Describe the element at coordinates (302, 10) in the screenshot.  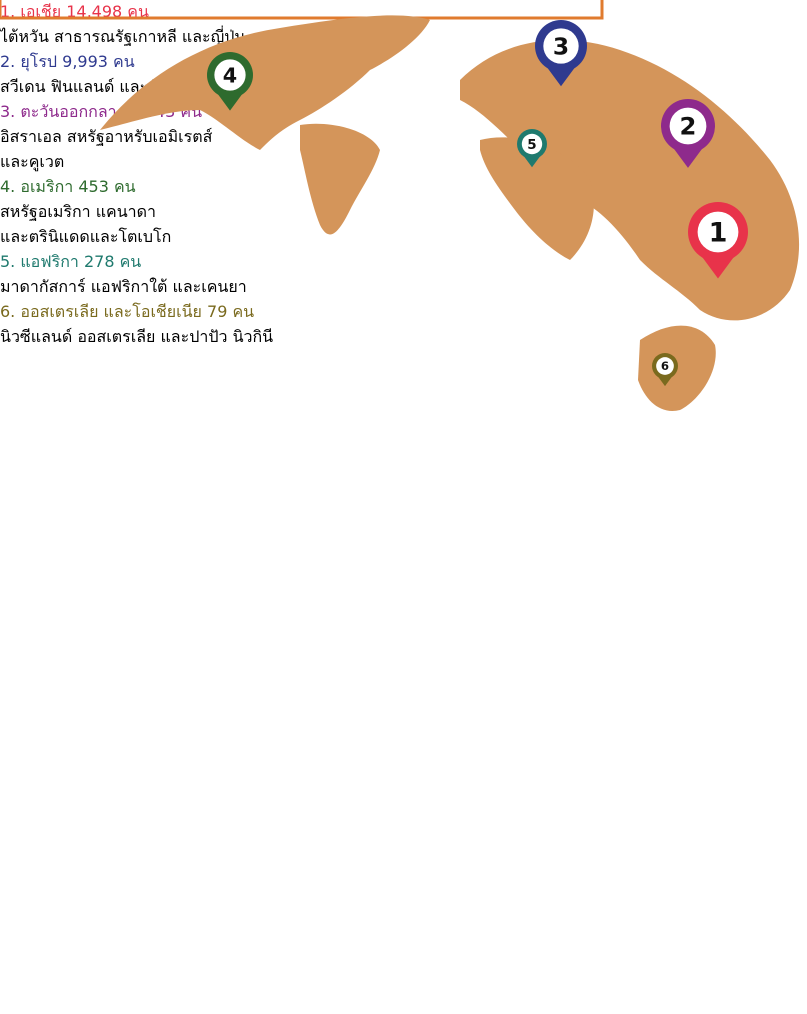
I see `top-frame` at that location.